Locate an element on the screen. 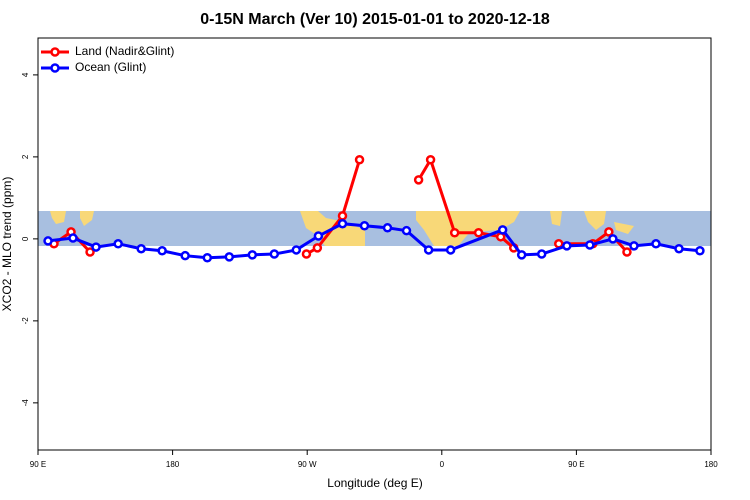 The height and width of the screenshot is (500, 750). x-tick-label: 90 W is located at coordinates (307, 464).